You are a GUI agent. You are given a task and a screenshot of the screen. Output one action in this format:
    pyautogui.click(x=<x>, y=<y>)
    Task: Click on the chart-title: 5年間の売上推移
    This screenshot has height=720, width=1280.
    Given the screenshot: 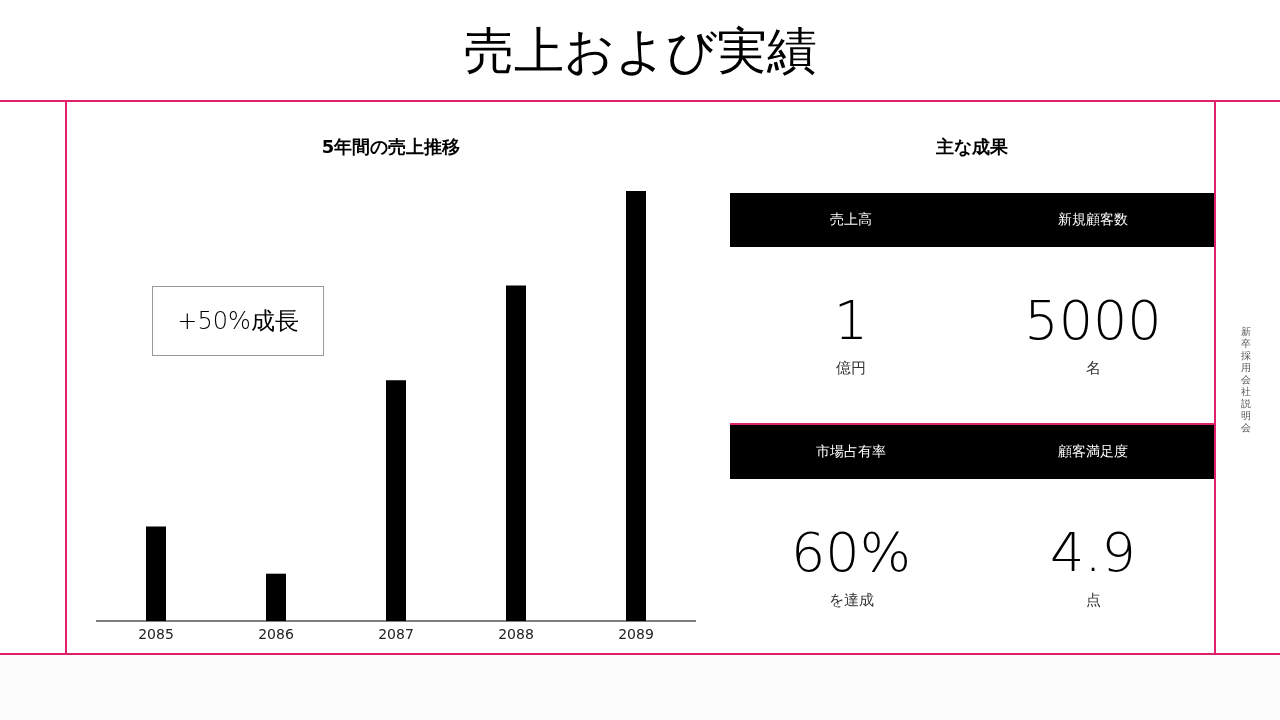 What is the action you would take?
    pyautogui.click(x=391, y=147)
    